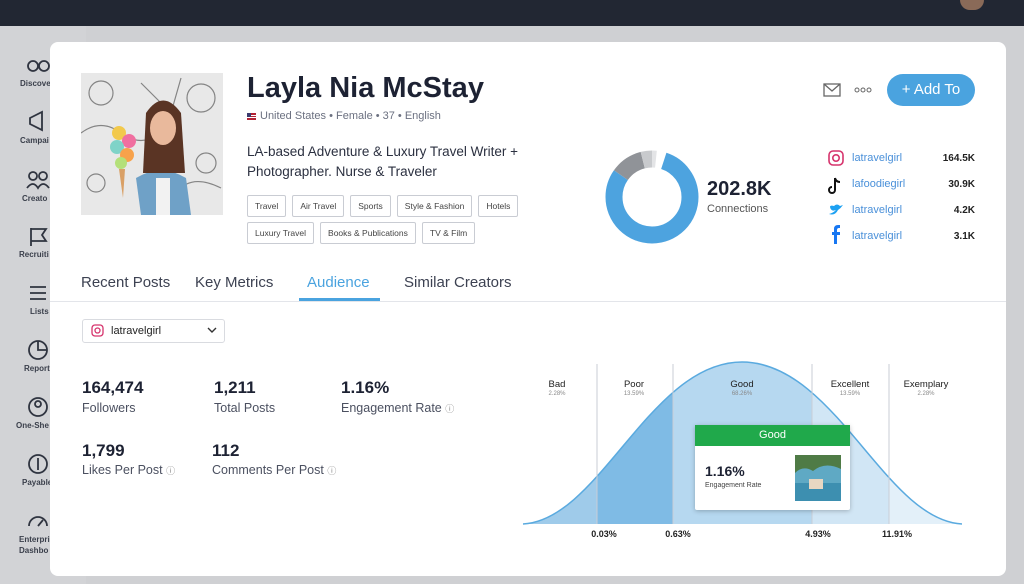 This screenshot has height=584, width=1024. What do you see at coordinates (652, 197) in the screenshot?
I see `connections-donut` at bounding box center [652, 197].